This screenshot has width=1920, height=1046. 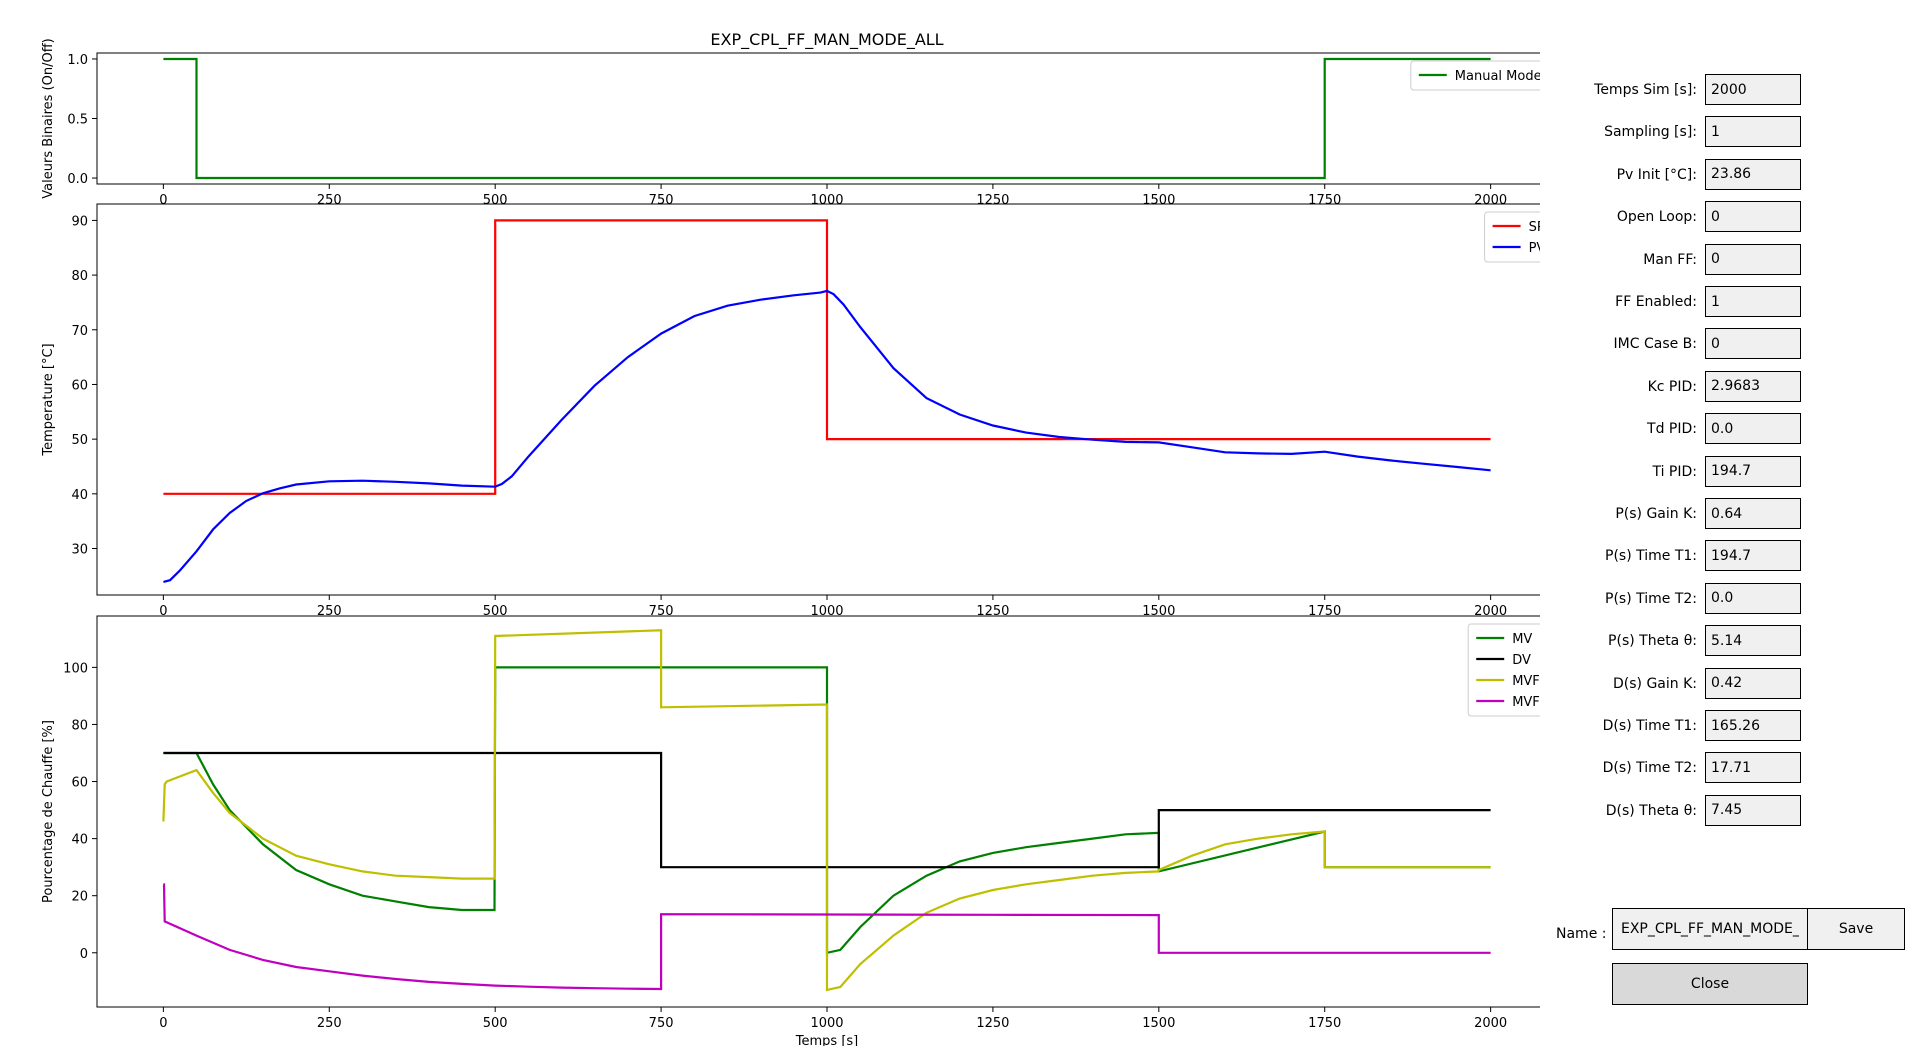 What do you see at coordinates (79, 331) in the screenshot?
I see `y-tick-label: 70` at bounding box center [79, 331].